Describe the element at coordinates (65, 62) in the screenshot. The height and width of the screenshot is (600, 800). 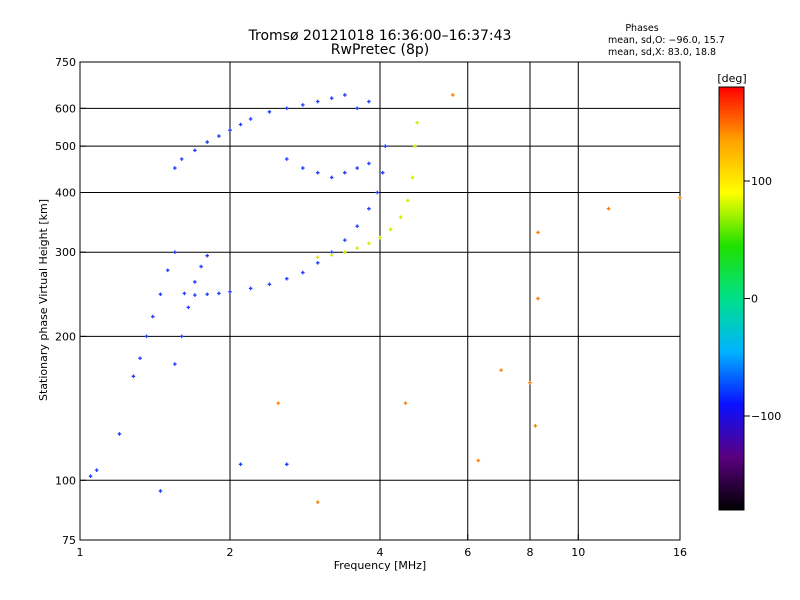
I see `y-tick-label: 750` at that location.